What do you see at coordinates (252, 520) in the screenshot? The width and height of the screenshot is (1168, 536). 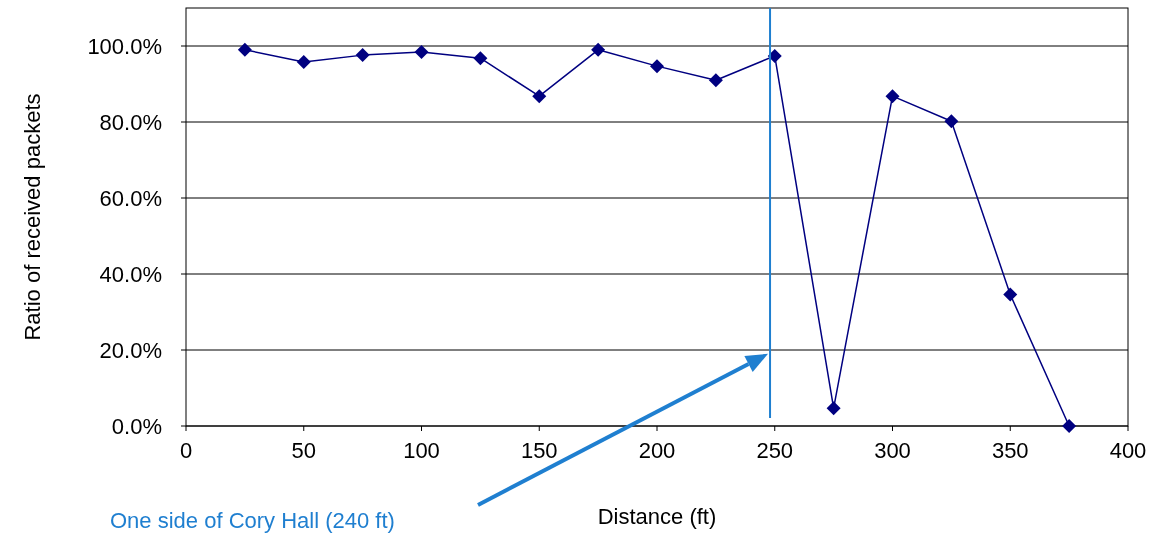 I see `ref-line-label: One side of Cory Hall (240 ft)` at bounding box center [252, 520].